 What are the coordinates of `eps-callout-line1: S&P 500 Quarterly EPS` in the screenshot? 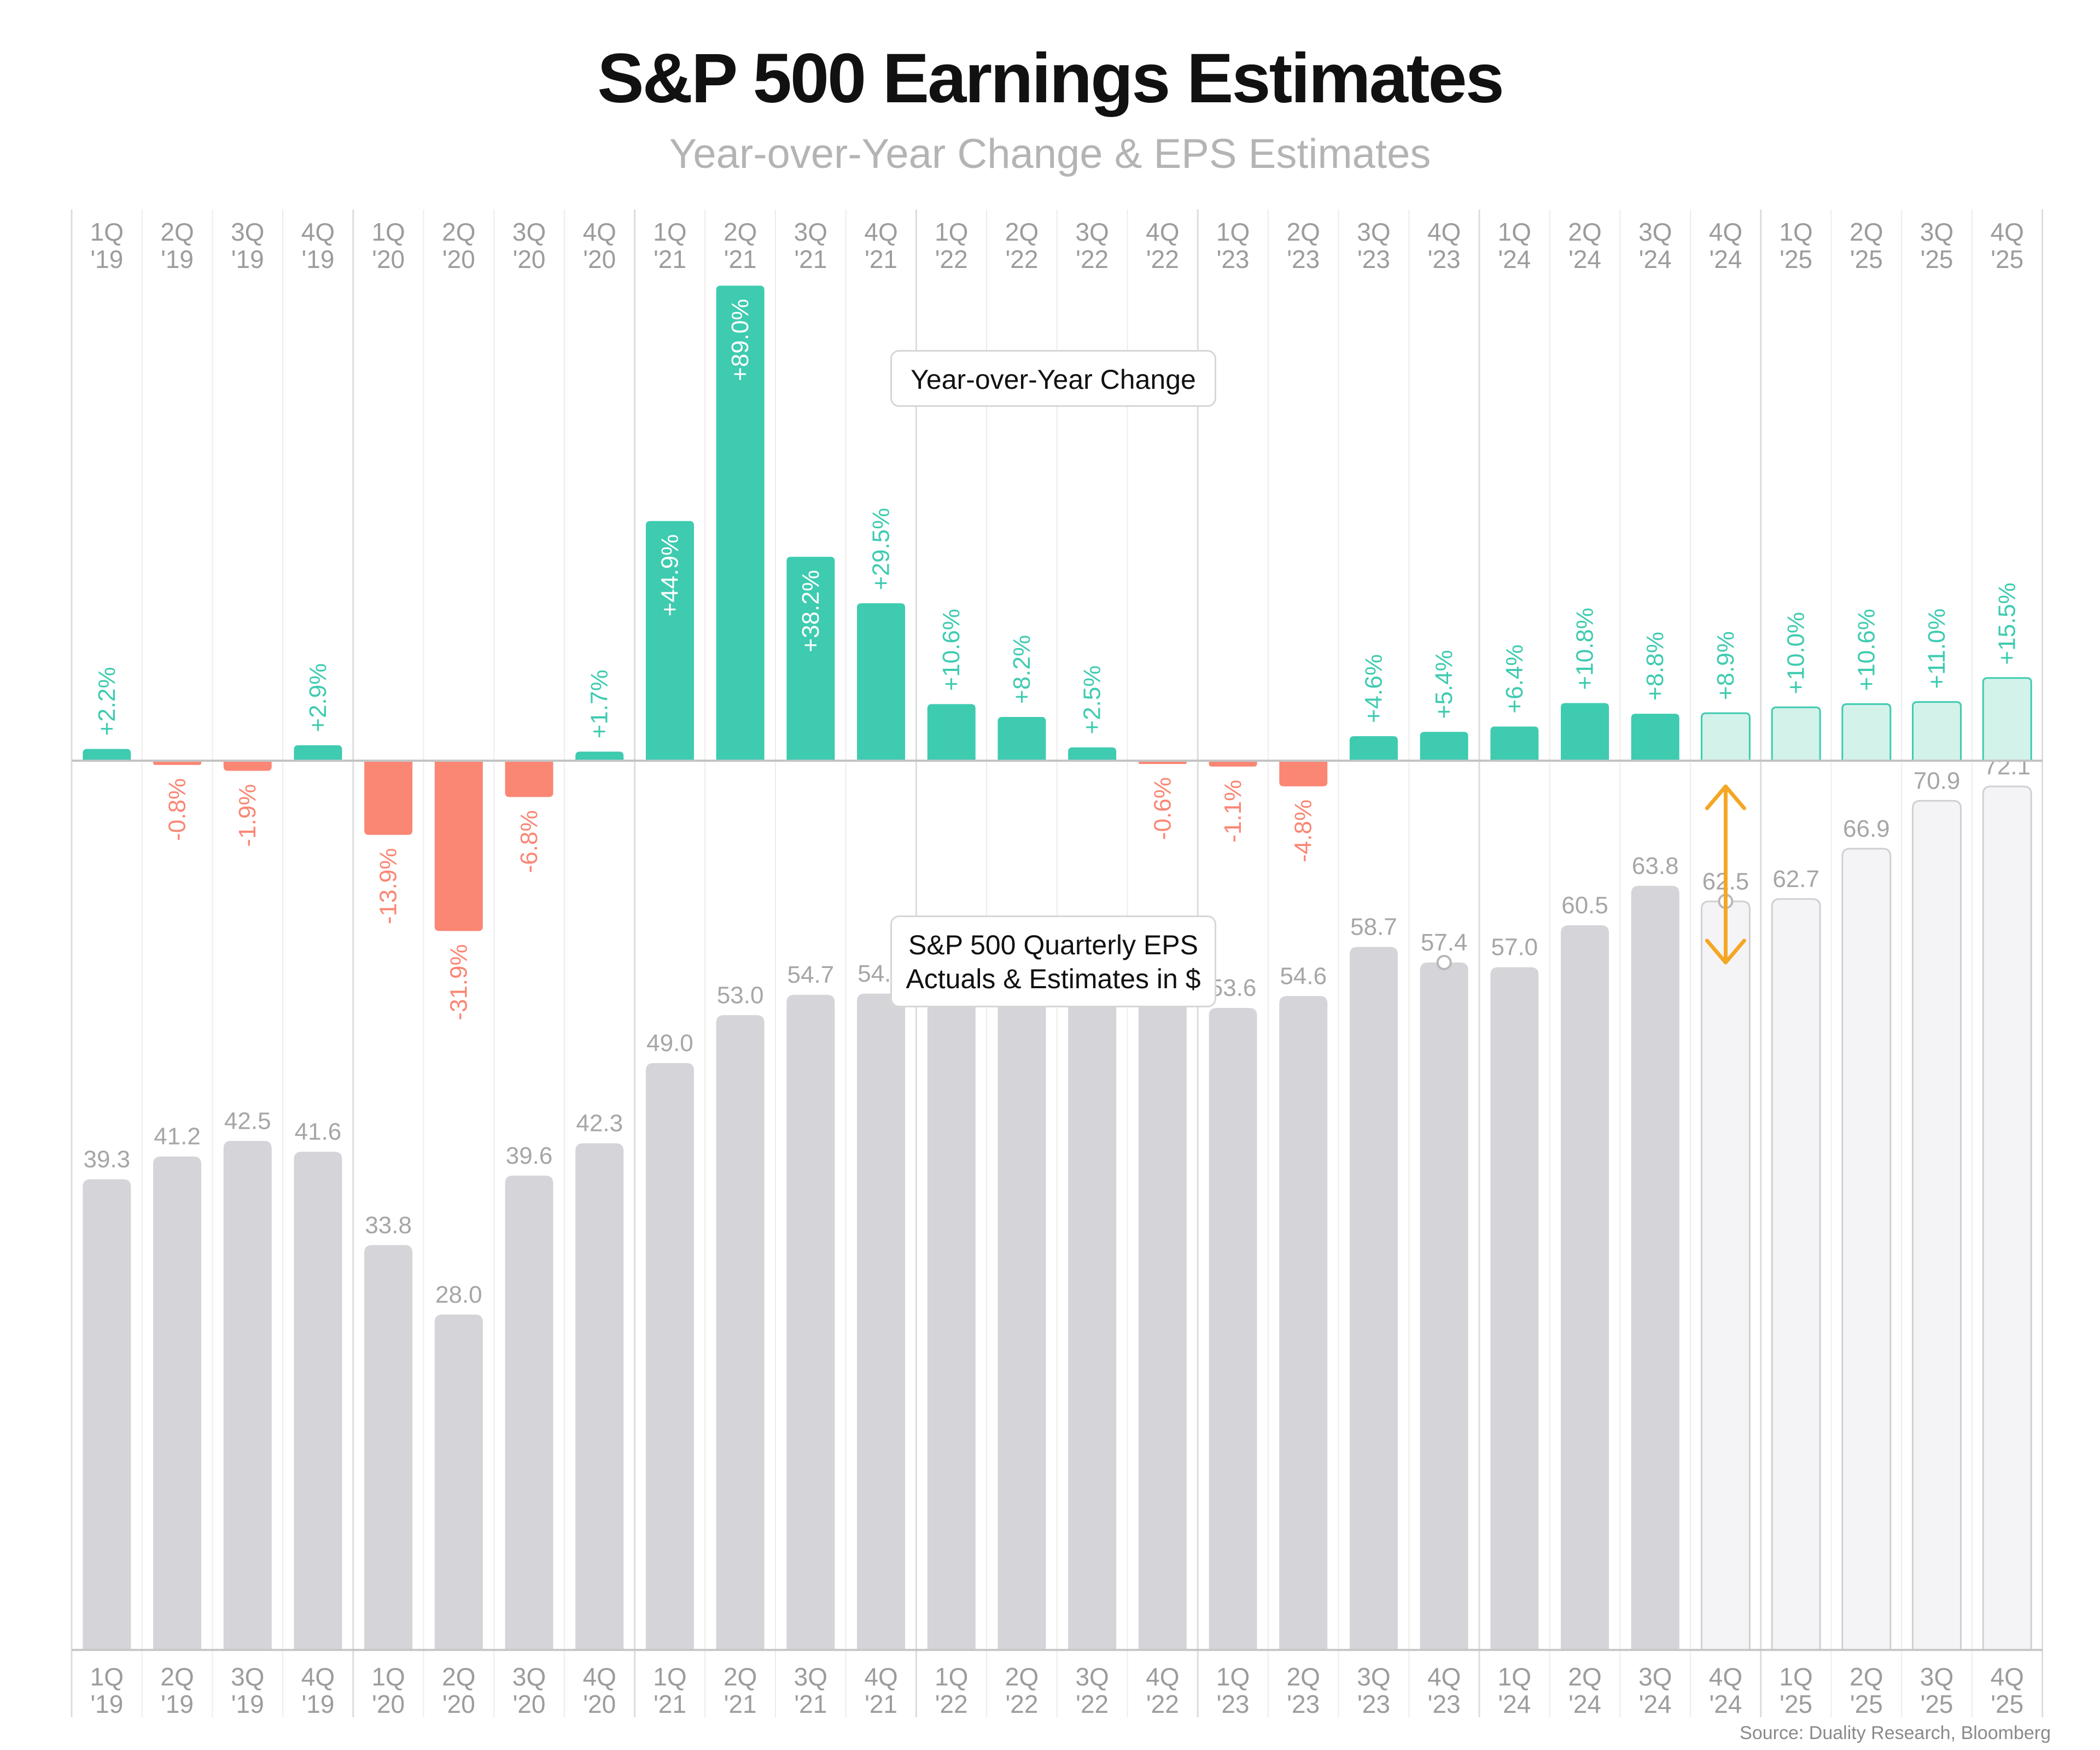 It's located at (1053, 945).